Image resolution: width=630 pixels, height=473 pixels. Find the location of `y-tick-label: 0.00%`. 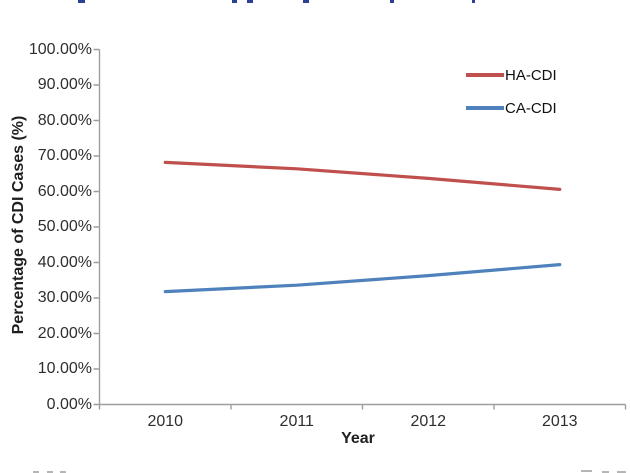

y-tick-label: 0.00% is located at coordinates (69, 404).